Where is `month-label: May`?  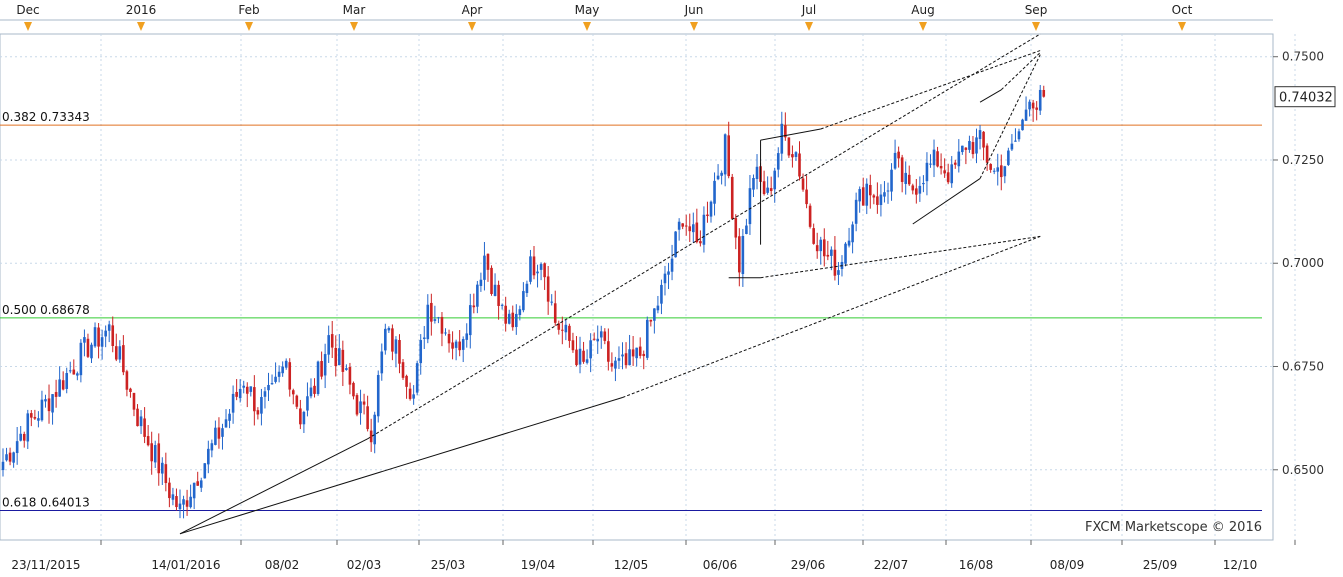 month-label: May is located at coordinates (587, 10).